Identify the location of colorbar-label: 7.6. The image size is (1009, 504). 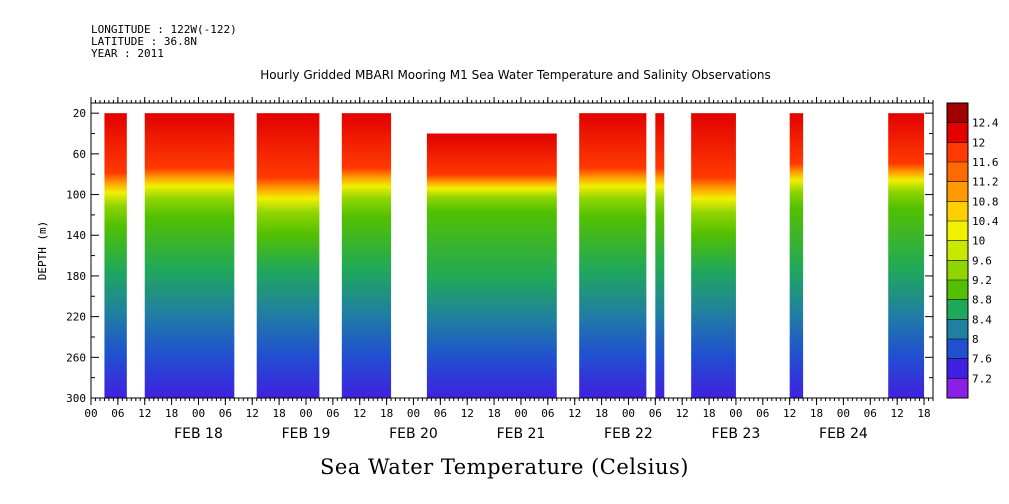
(982, 359).